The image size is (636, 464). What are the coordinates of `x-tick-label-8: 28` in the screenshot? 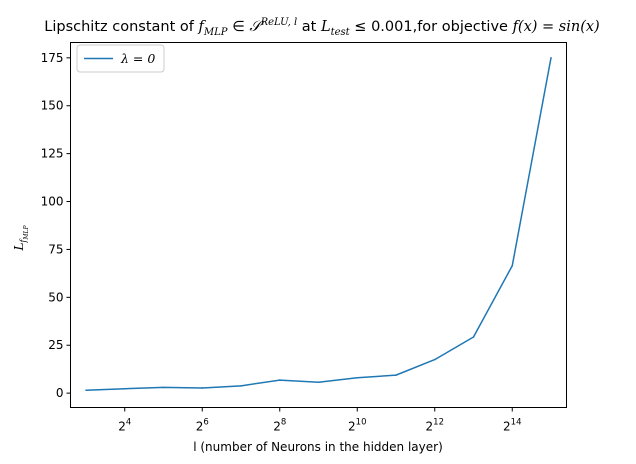 It's located at (279, 426).